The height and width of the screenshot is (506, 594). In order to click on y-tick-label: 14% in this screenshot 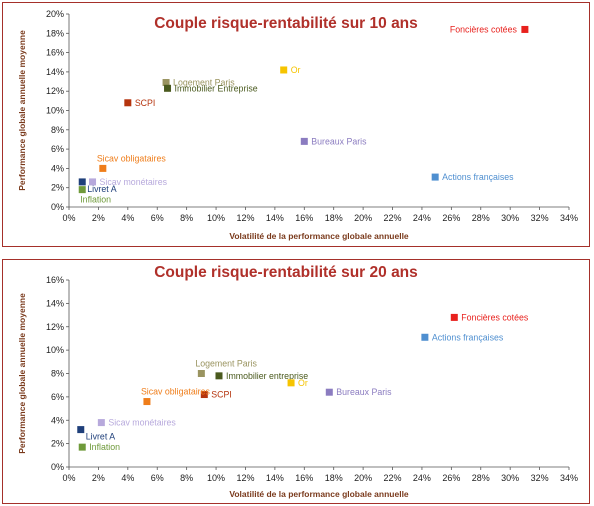, I will do `click(55, 72)`.